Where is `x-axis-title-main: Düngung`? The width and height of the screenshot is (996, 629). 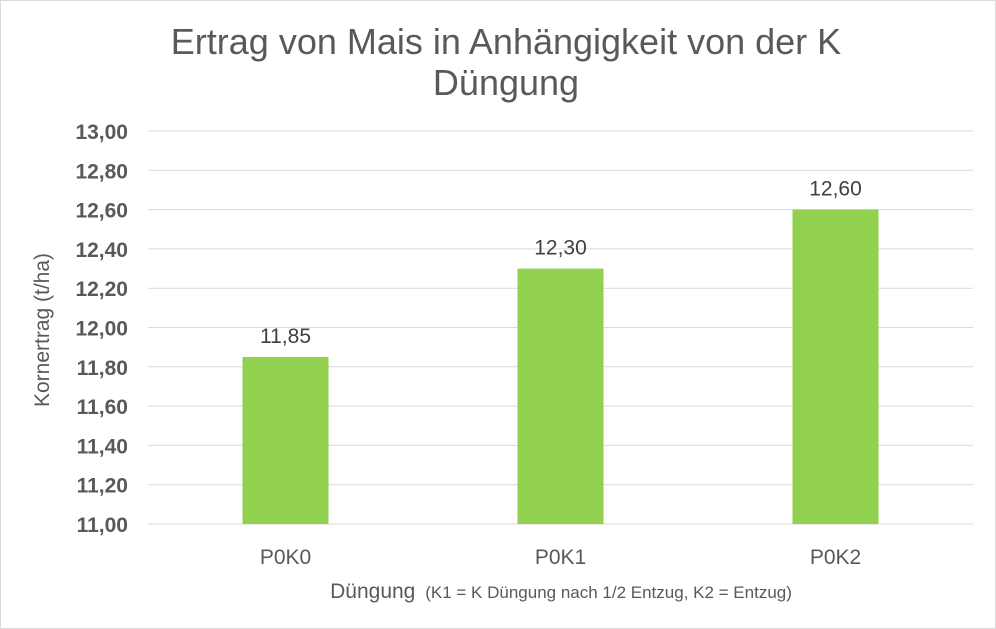
x-axis-title-main: Düngung is located at coordinates (372, 591).